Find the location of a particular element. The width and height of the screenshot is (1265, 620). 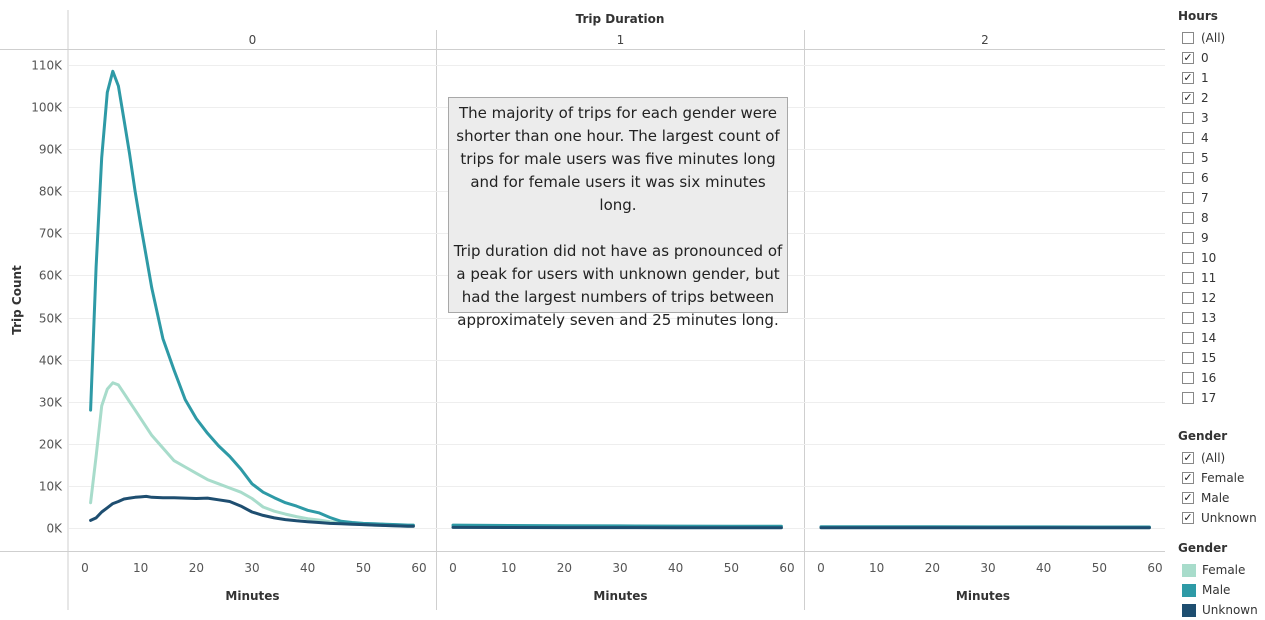

y-tick-label: 100K is located at coordinates (47, 108).